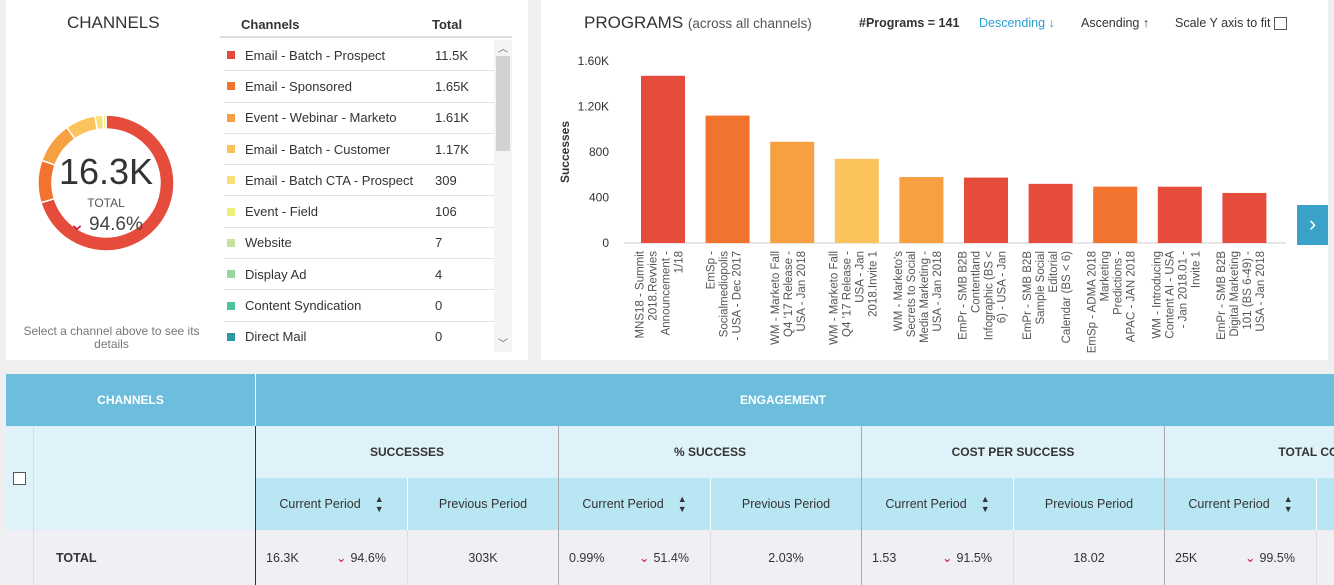 The height and width of the screenshot is (585, 1334). Describe the element at coordinates (1280, 24) in the screenshot. I see `scale-checkbox` at that location.